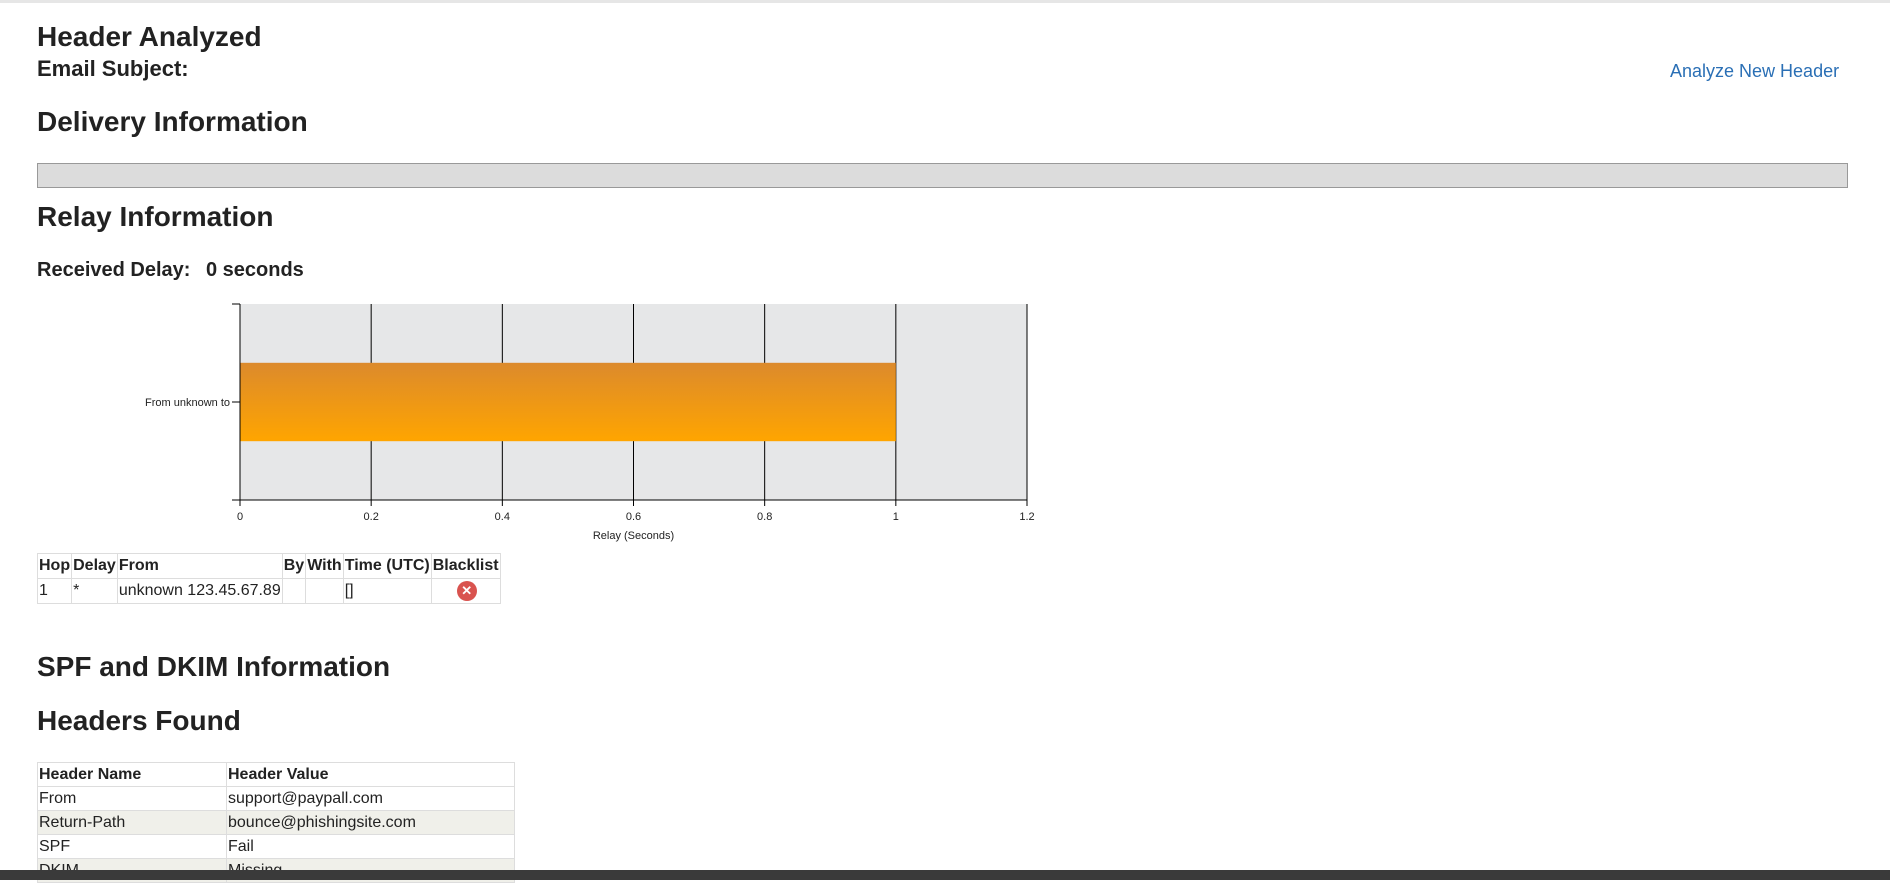  I want to click on header-value-cell: Fail, so click(370, 846).